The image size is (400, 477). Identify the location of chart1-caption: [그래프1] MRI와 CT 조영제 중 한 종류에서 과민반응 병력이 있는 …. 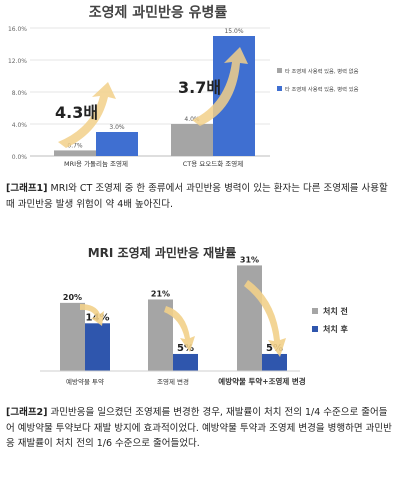
(200, 196).